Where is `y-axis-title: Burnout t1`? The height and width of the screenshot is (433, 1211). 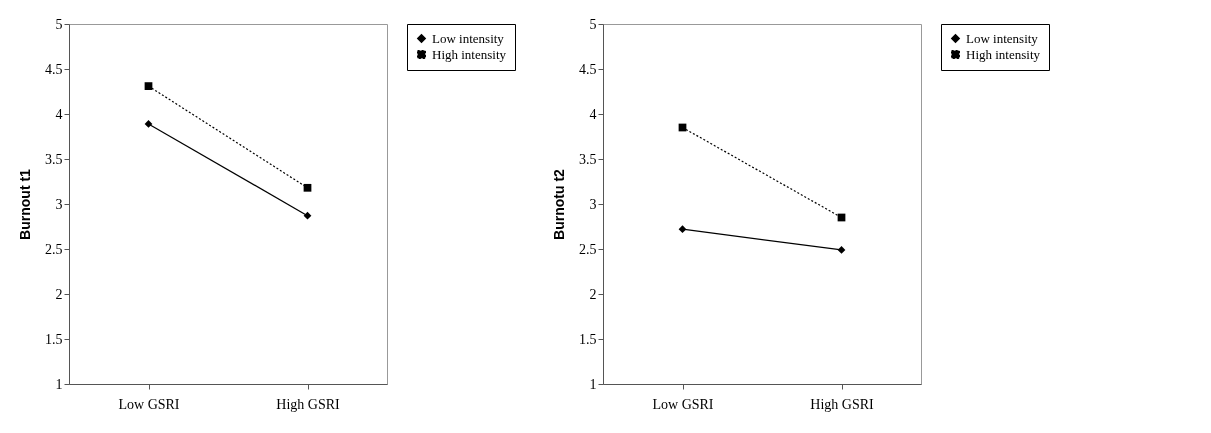
y-axis-title: Burnout t1 is located at coordinates (25, 204).